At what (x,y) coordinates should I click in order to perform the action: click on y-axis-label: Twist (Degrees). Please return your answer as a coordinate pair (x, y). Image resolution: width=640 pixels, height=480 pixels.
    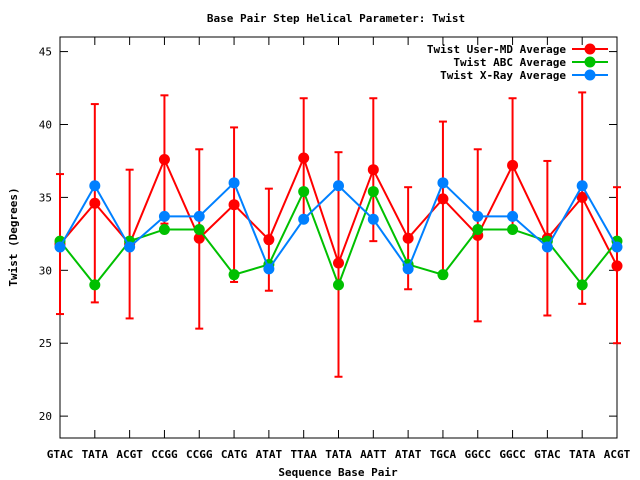
    Looking at the image, I should click on (13, 236).